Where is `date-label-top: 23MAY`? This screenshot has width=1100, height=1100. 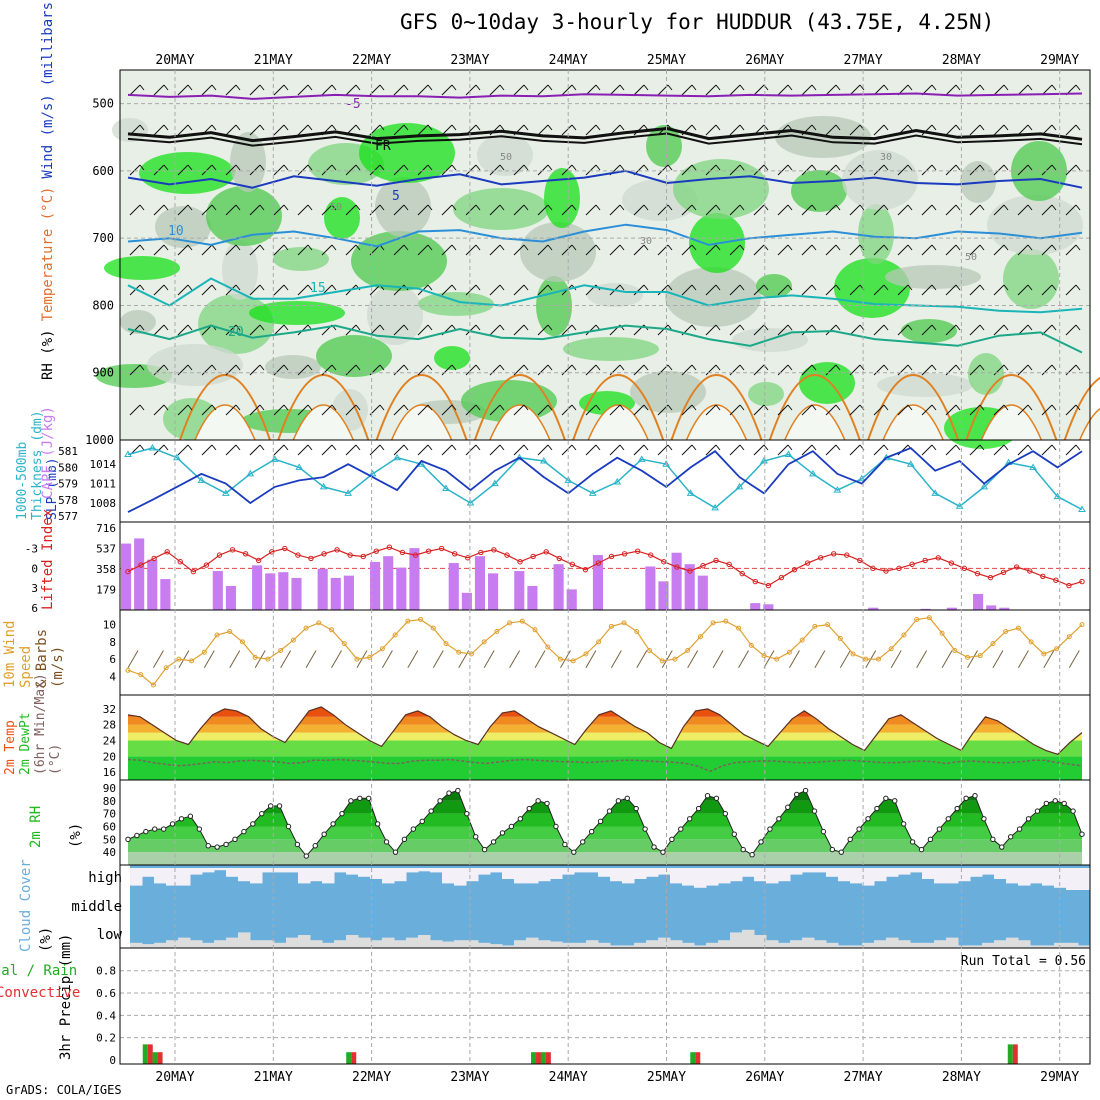 date-label-top: 23MAY is located at coordinates (469, 60).